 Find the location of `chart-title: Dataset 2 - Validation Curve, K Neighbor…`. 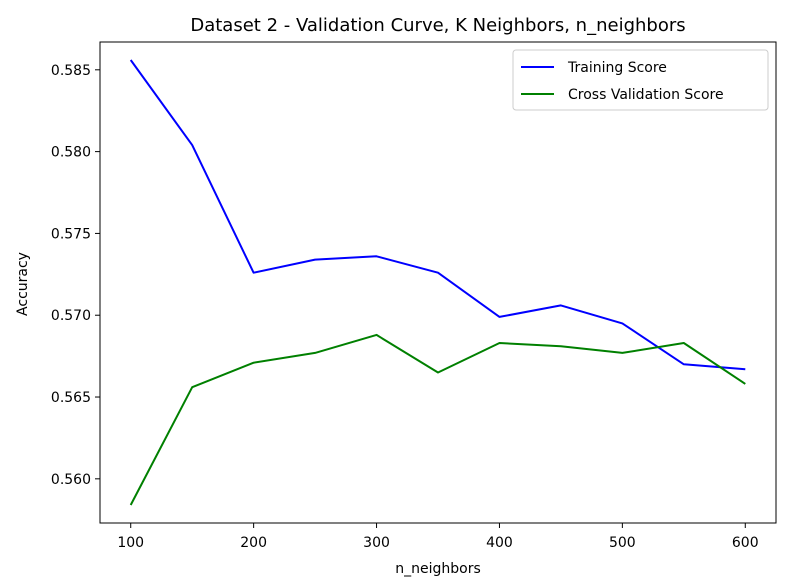

chart-title: Dataset 2 - Validation Curve, K Neighbor… is located at coordinates (437, 25).